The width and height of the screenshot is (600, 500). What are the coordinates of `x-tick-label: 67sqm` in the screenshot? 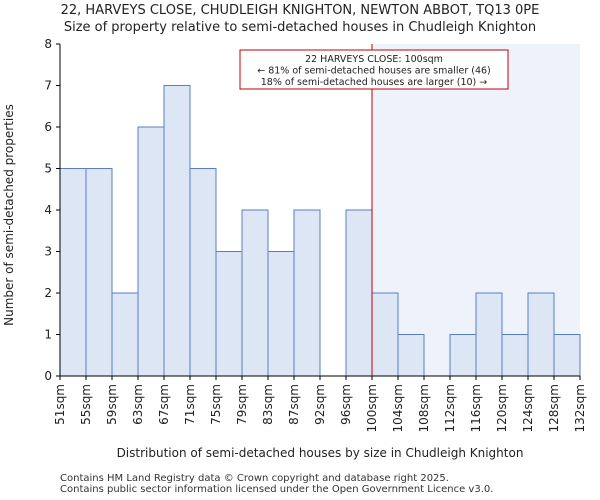 It's located at (164, 404).